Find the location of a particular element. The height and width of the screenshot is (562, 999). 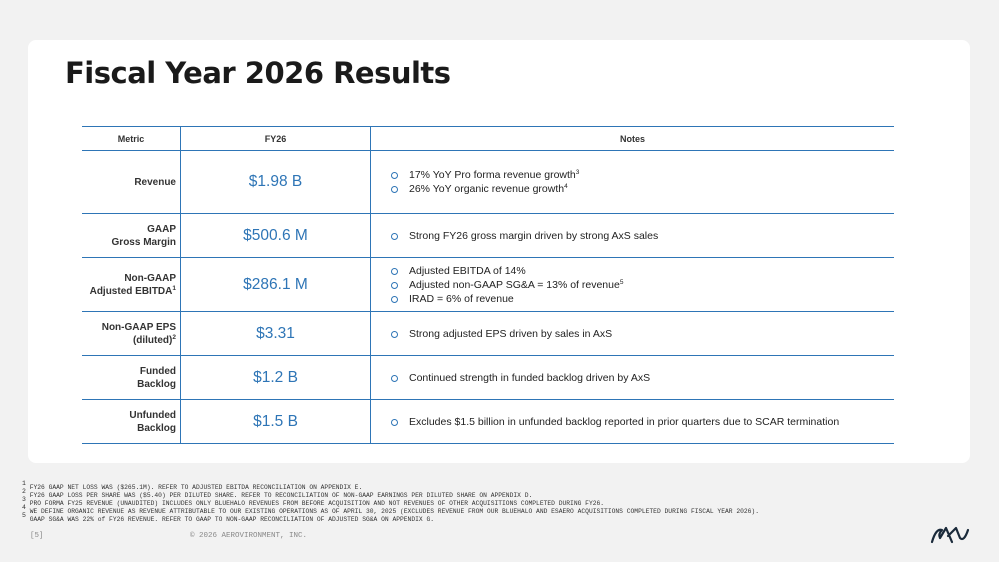

metric-cell: Non-GAAP Adjusted EBITDA1 is located at coordinates (131, 284).